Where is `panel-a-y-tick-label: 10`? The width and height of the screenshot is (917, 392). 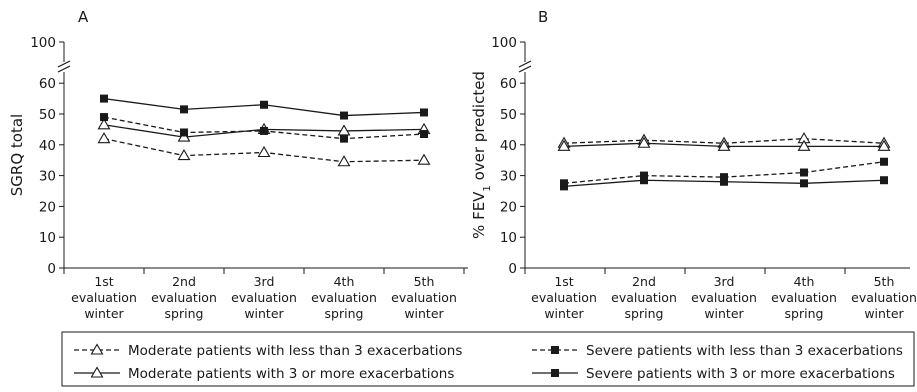
panel-a-y-tick-label: 10 is located at coordinates (47, 238).